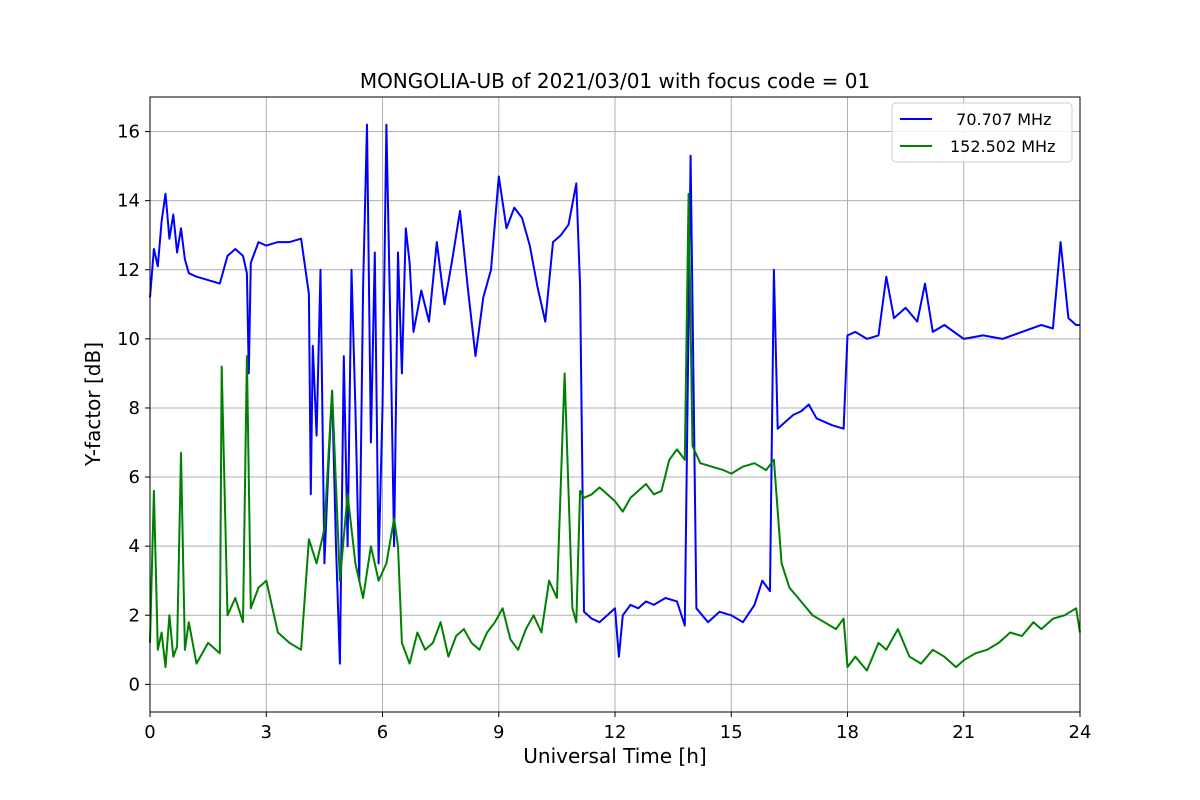 The width and height of the screenshot is (1200, 800). Describe the element at coordinates (498, 732) in the screenshot. I see `x-tick-label: 9` at that location.